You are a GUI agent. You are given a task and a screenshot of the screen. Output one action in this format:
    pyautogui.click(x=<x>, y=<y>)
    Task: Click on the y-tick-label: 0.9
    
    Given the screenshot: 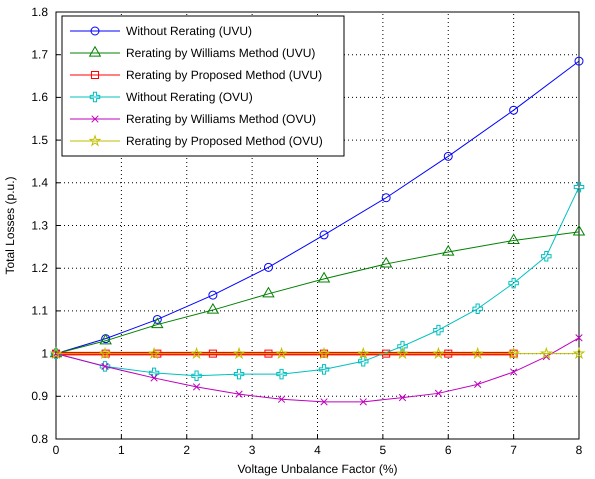 What is the action you would take?
    pyautogui.click(x=39, y=396)
    